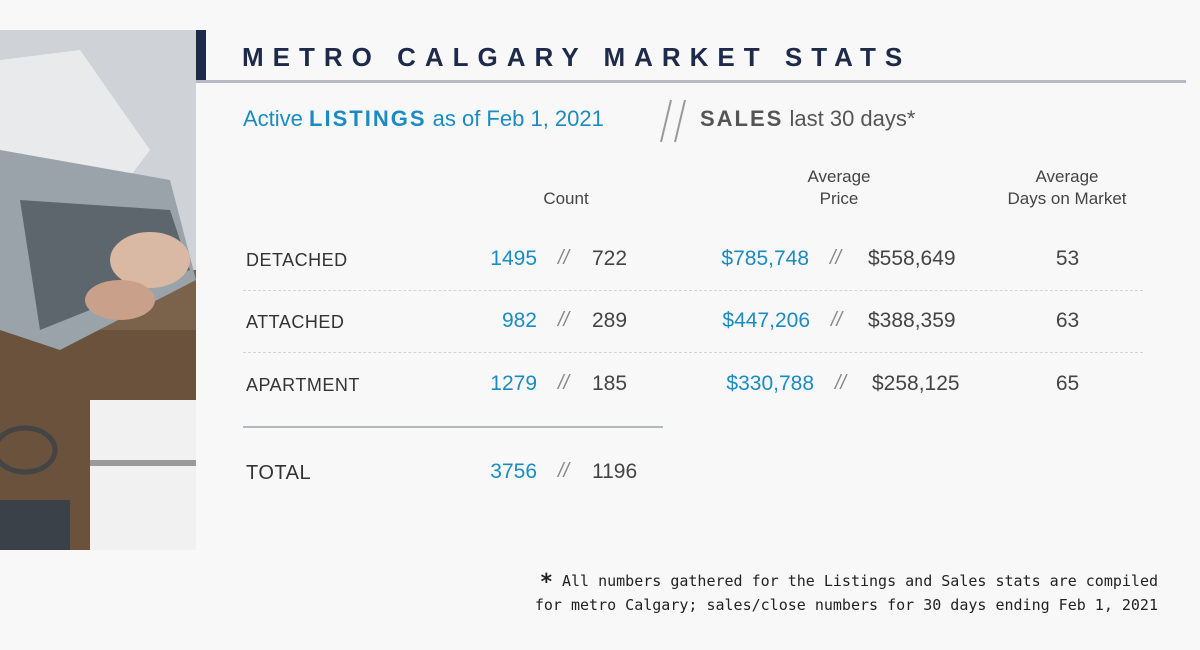 This screenshot has width=1200, height=650. What do you see at coordinates (1067, 198) in the screenshot?
I see `column-header-days-on-market-line2: Days on Market` at bounding box center [1067, 198].